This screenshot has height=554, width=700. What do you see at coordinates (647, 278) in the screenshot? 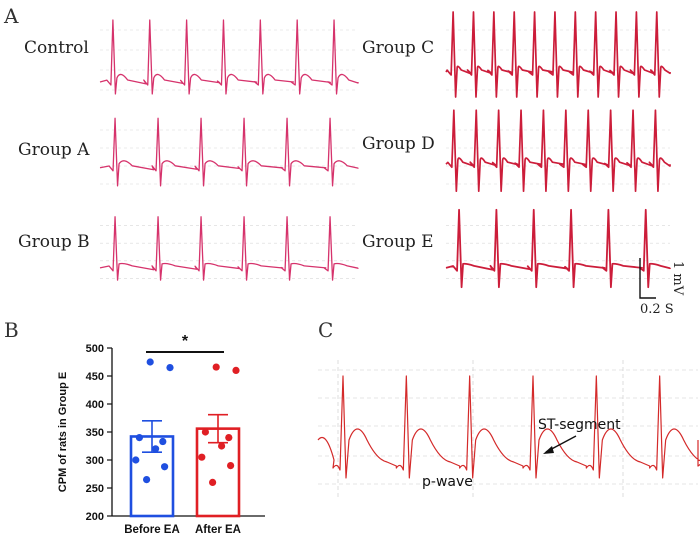
I see `scale-bar` at bounding box center [647, 278].